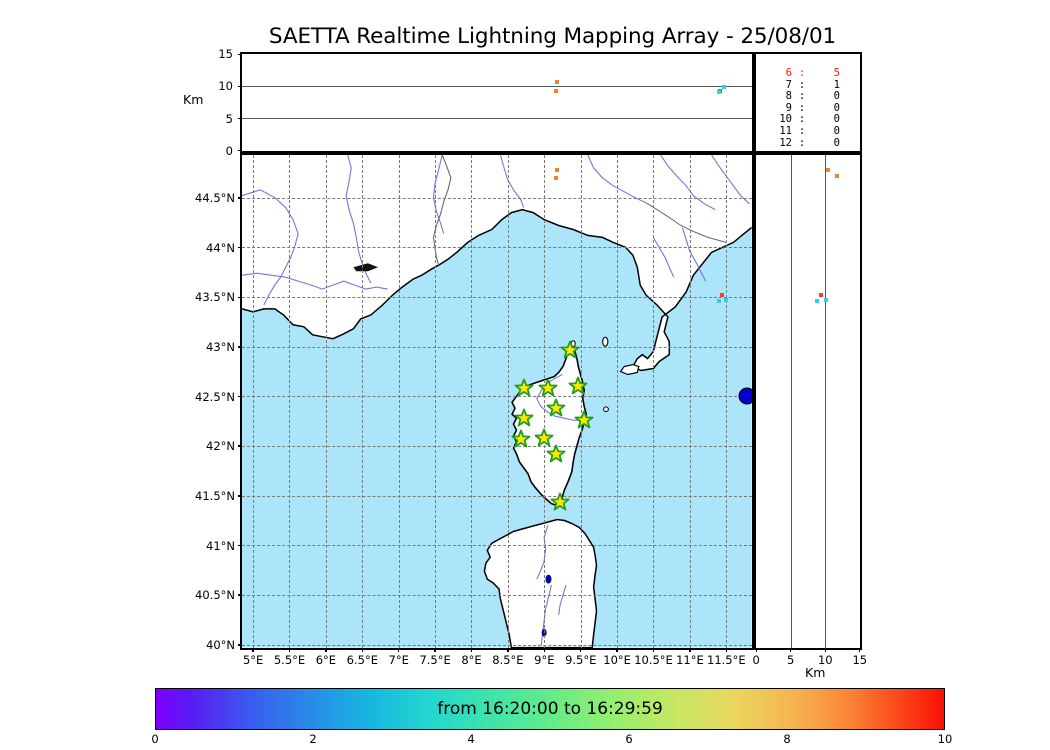 This screenshot has width=1050, height=750. What do you see at coordinates (471, 739) in the screenshot?
I see `colorbar-tick-label: 4` at bounding box center [471, 739].